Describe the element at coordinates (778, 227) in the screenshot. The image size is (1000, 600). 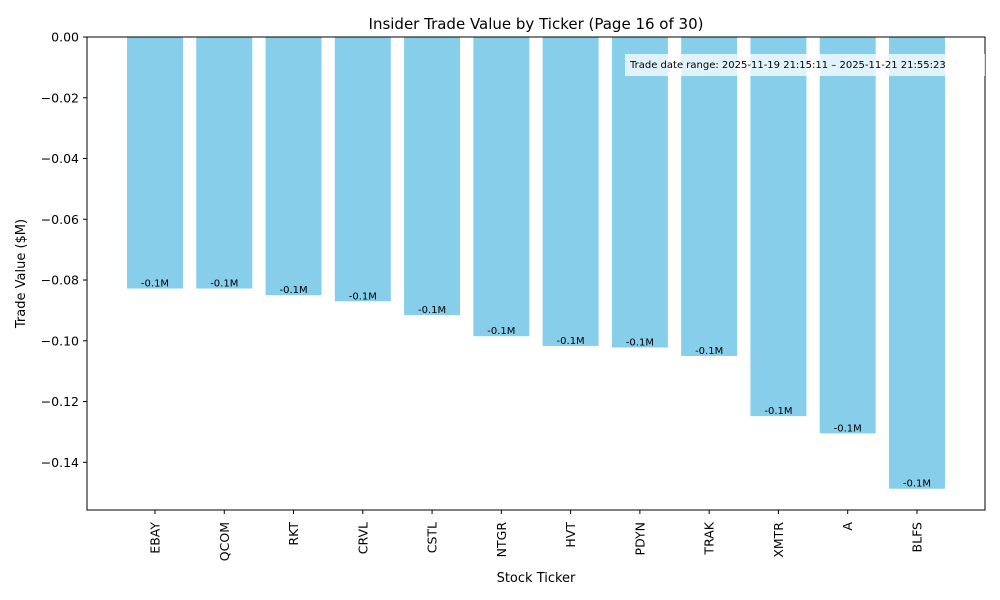
I see `bar-xmtr` at that location.